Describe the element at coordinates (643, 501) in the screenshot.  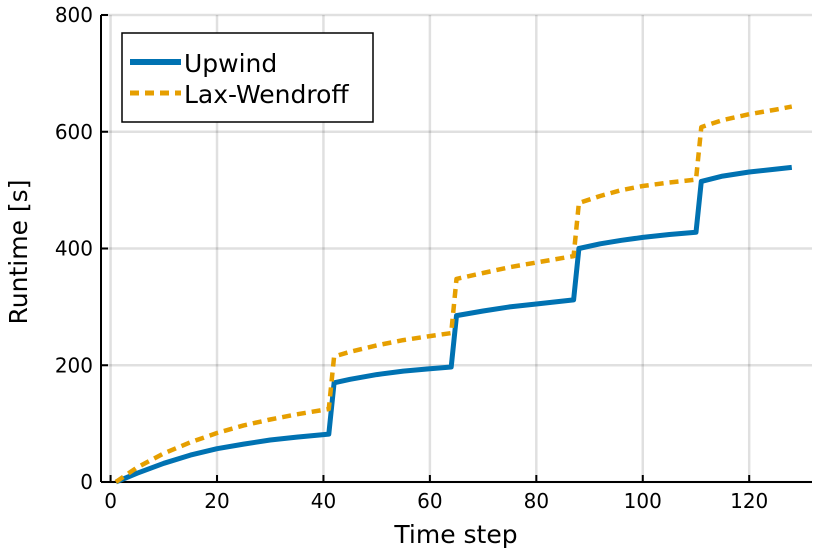
I see `x-tick-label: 100` at that location.